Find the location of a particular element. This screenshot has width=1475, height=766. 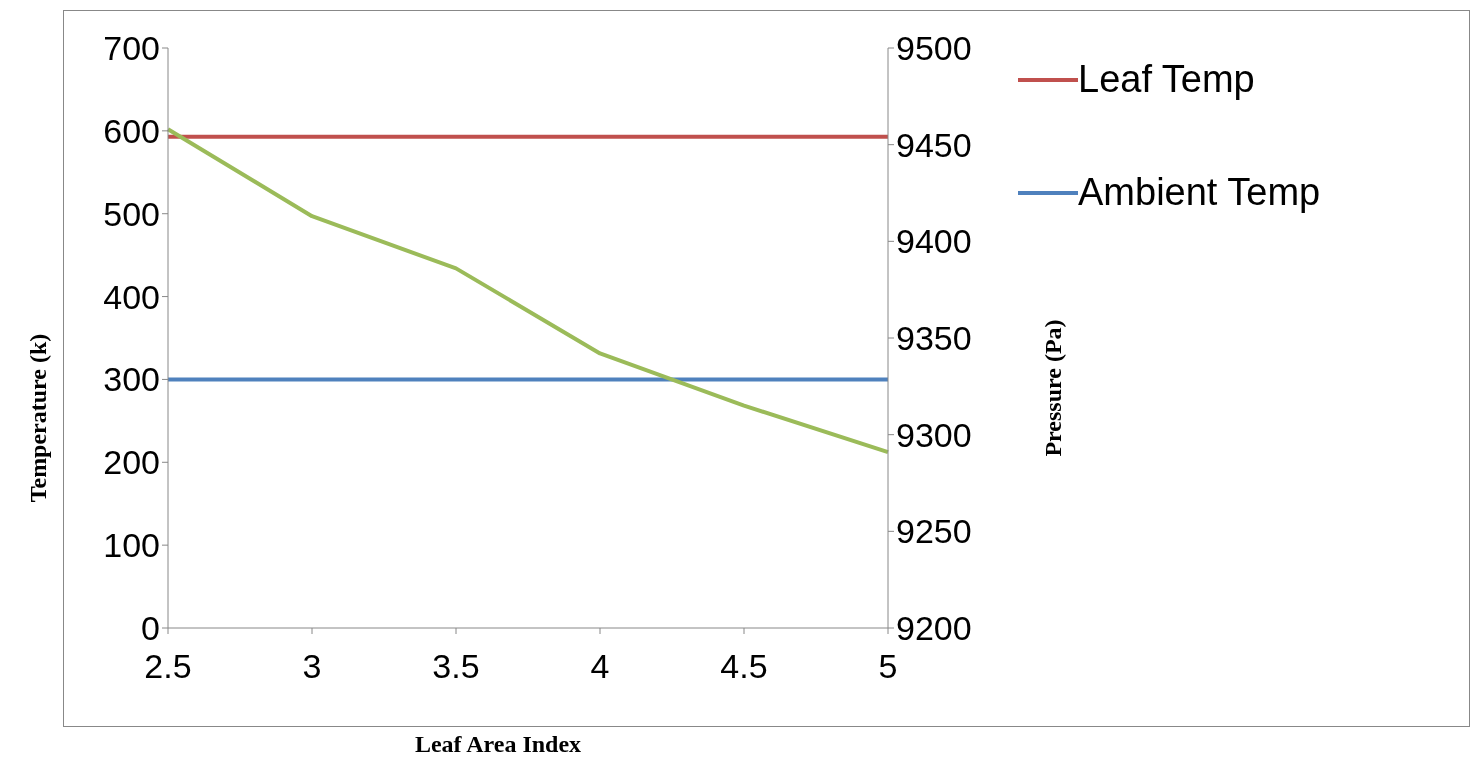

y-tick-label: 500 is located at coordinates (131, 213).